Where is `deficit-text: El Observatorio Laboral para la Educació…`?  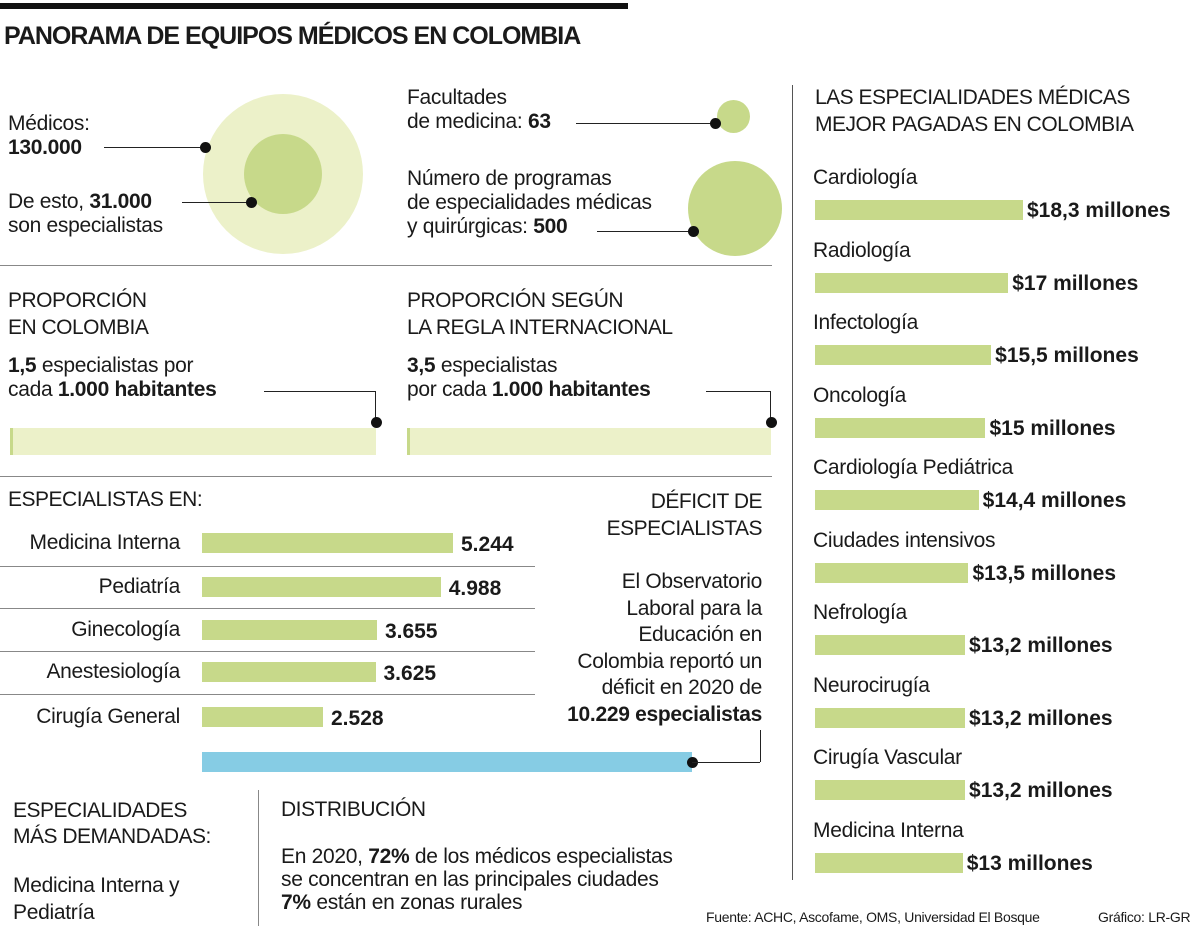 deficit-text: El Observatorio Laboral para la Educació… is located at coordinates (664, 648).